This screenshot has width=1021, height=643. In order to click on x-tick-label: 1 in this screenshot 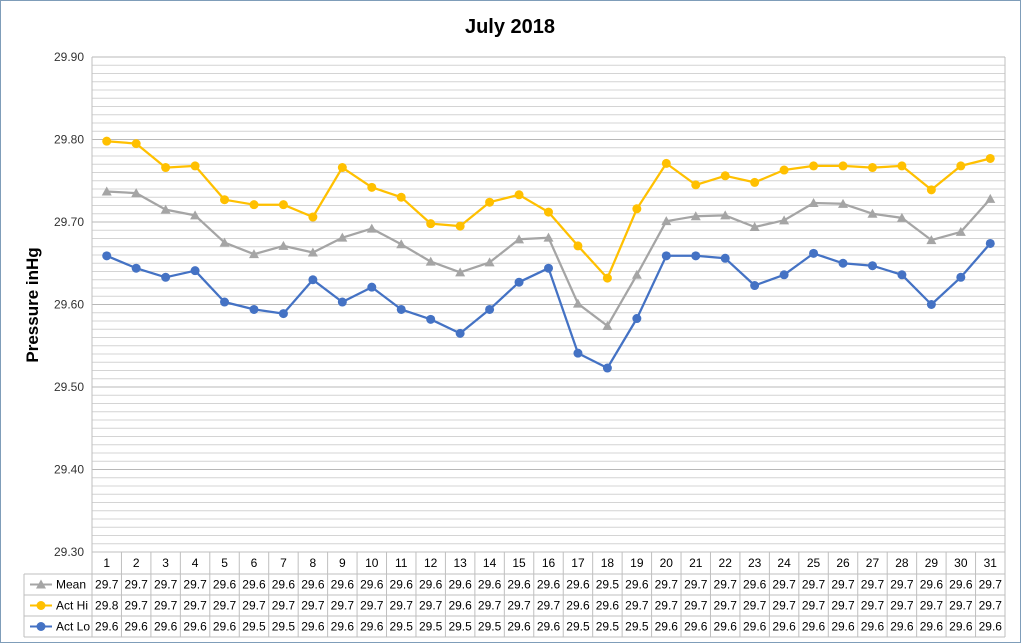, I will do `click(106, 563)`.